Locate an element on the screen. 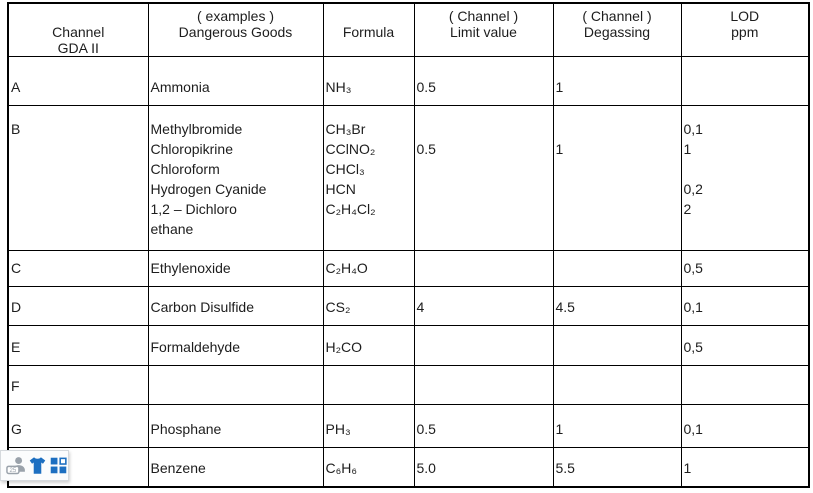 The image size is (813, 493). cell-formula: CH₃Br CClNO₂ CHCl₃ HCN C₂H₄Cl₂ is located at coordinates (368, 178).